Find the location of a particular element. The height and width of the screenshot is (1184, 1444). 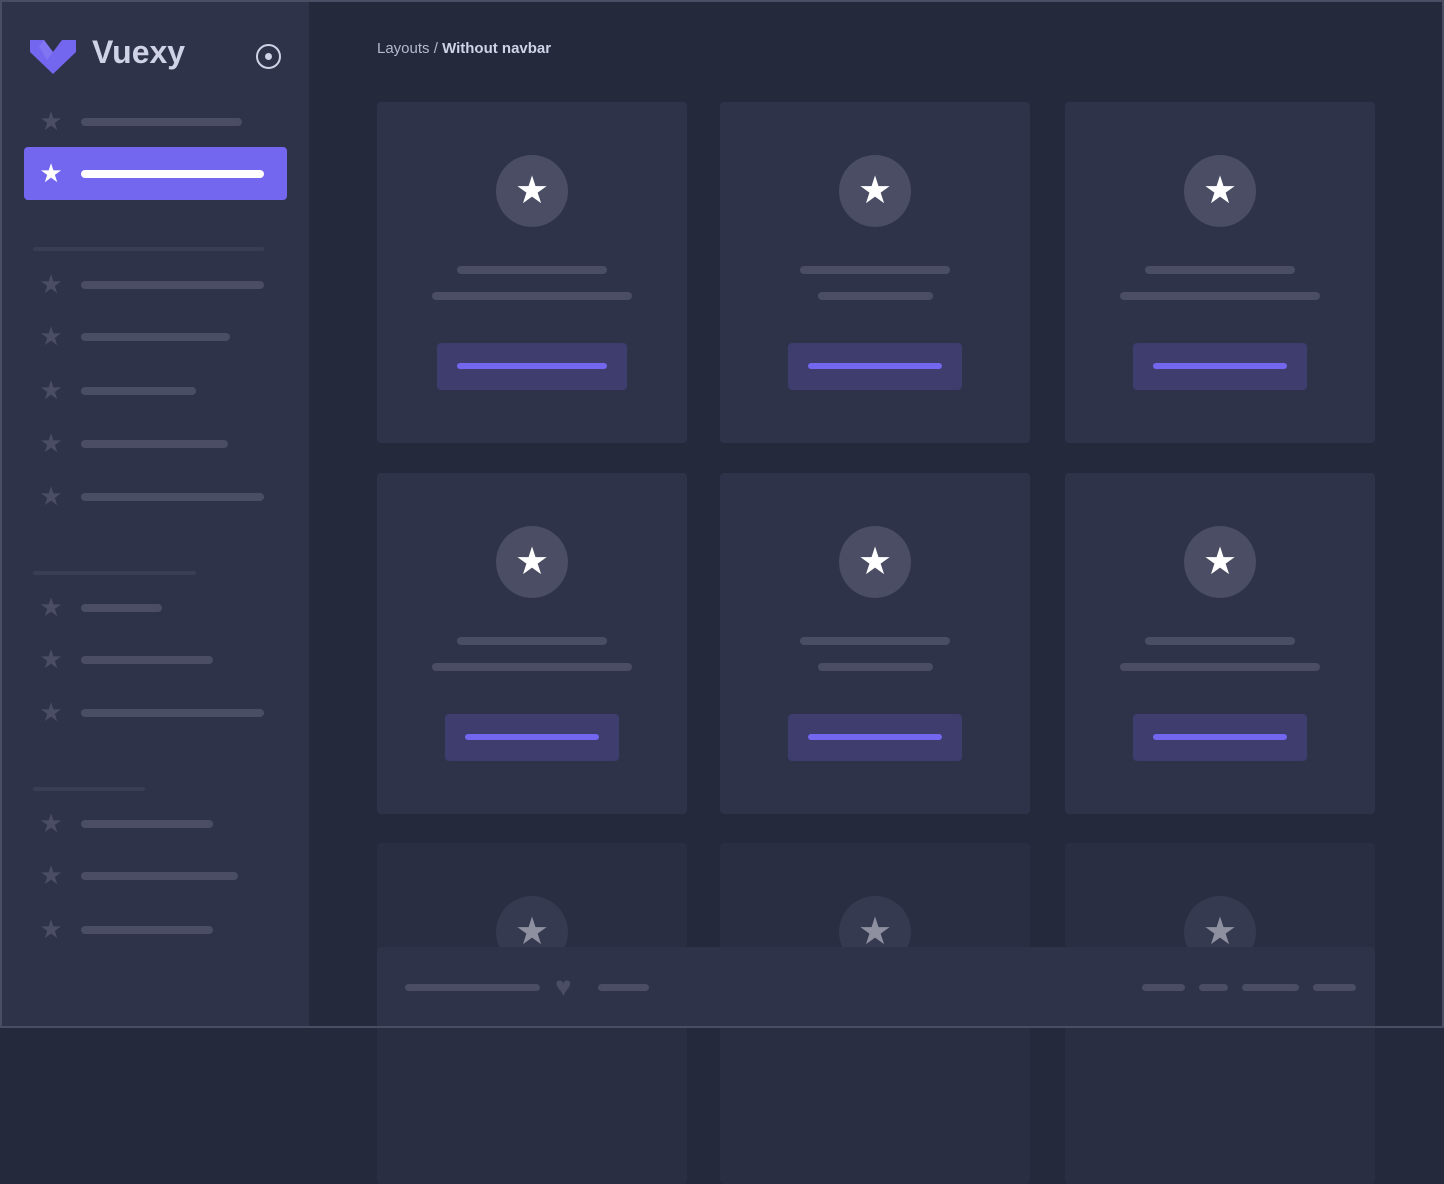

vuexy-logo-icon is located at coordinates (53, 57).